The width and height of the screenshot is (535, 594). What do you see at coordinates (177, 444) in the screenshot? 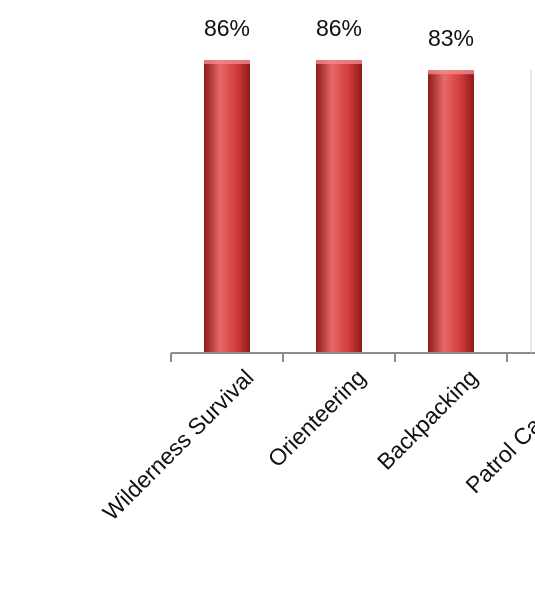
I see `category-label: Wilderness Survival` at bounding box center [177, 444].